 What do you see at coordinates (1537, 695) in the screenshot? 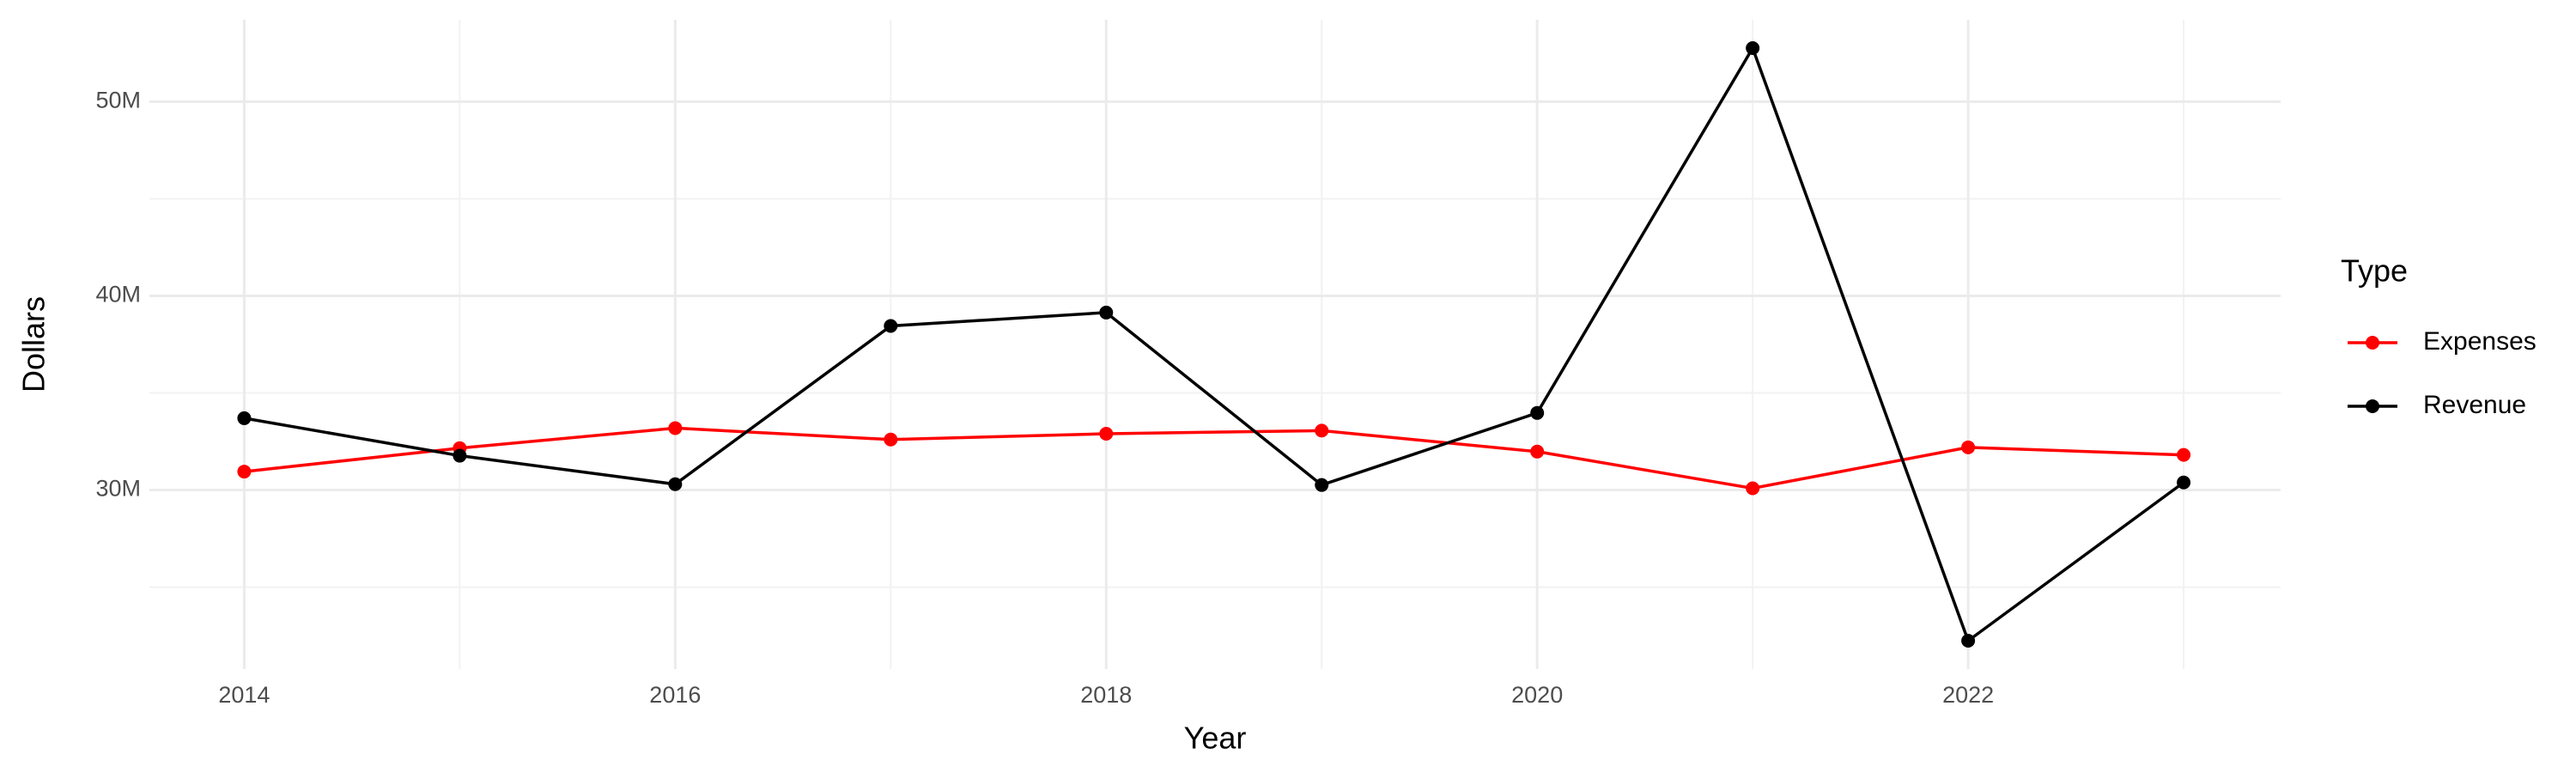
I see `x-tick-label: 2020` at bounding box center [1537, 695].